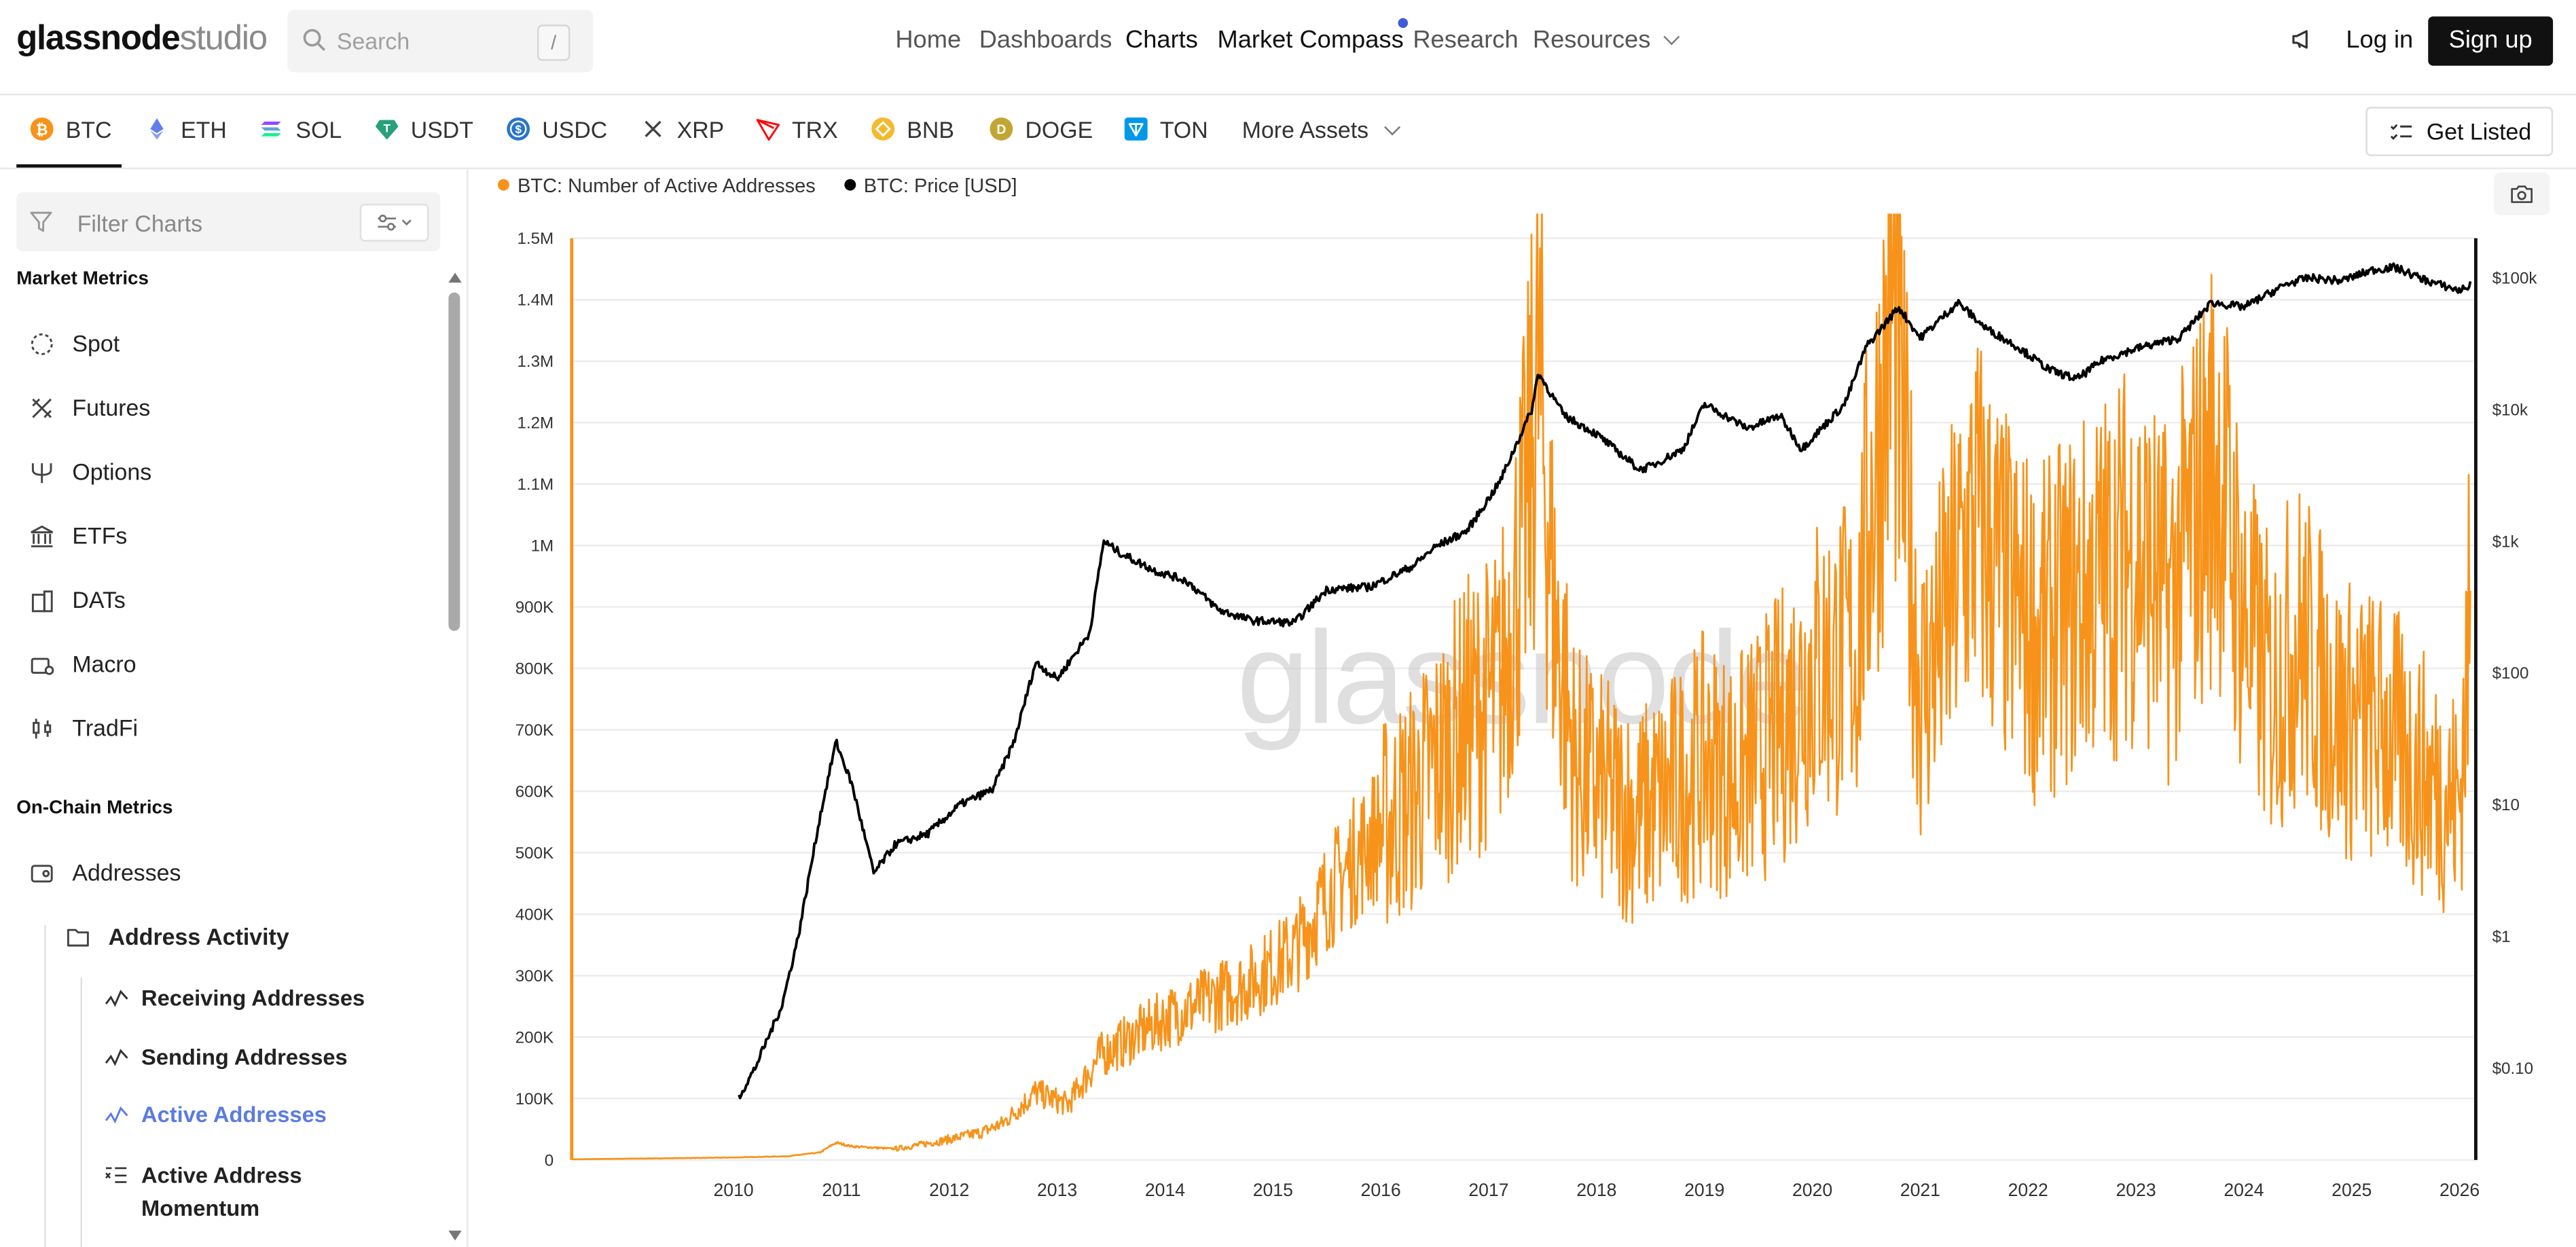  What do you see at coordinates (442, 129) in the screenshot?
I see `asset-tab-label: USDT` at bounding box center [442, 129].